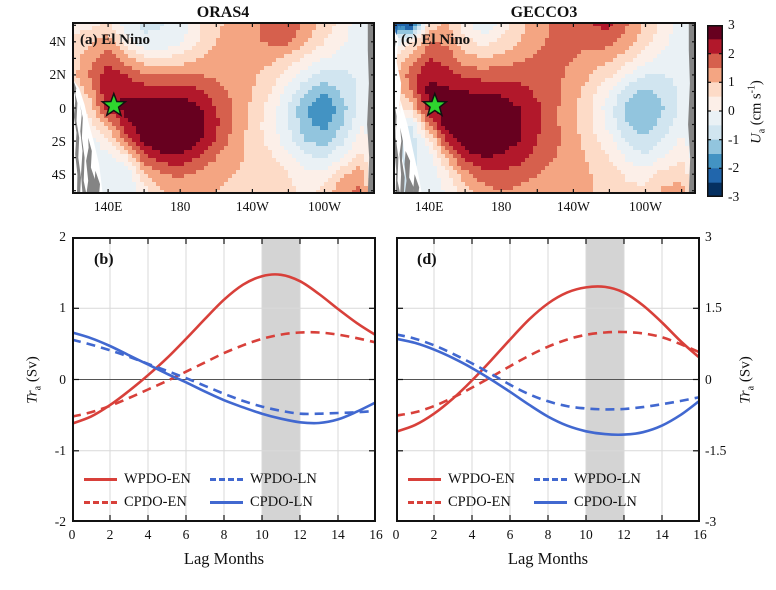 The height and width of the screenshot is (590, 776). What do you see at coordinates (115, 40) in the screenshot?
I see `panel-a-label: (a) El Nino` at bounding box center [115, 40].